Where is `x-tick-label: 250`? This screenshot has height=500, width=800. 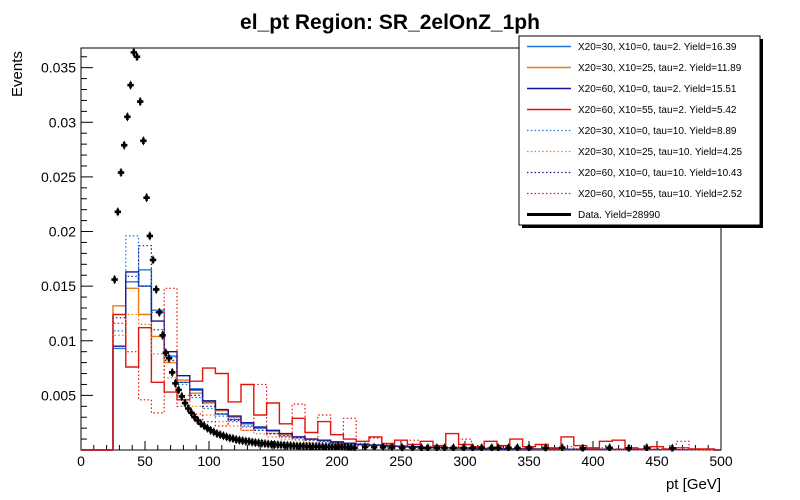
x-tick-label: 250 is located at coordinates (401, 461).